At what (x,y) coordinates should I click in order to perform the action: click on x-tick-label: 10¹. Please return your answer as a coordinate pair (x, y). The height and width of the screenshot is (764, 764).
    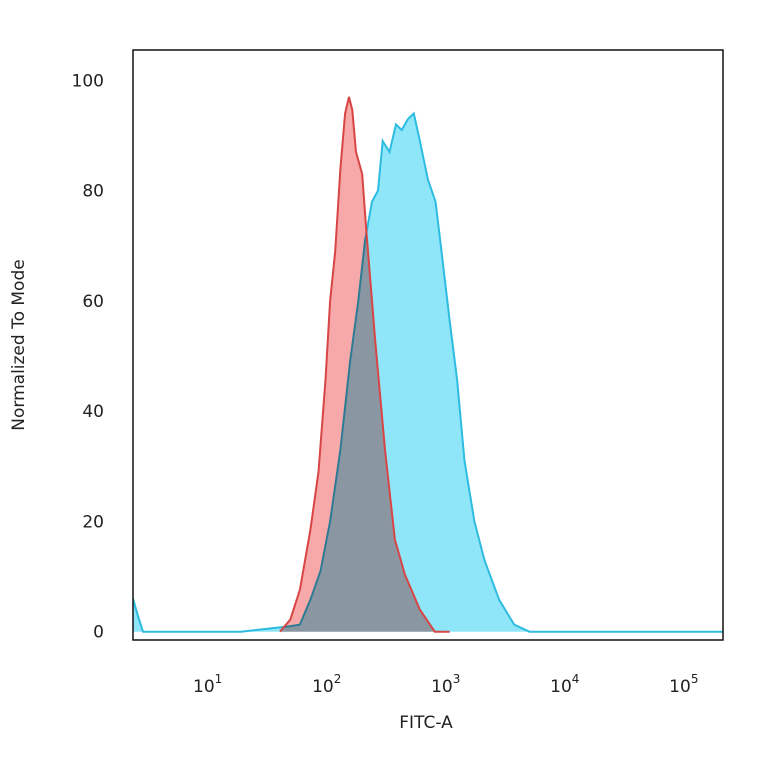
    Looking at the image, I should click on (207, 684).